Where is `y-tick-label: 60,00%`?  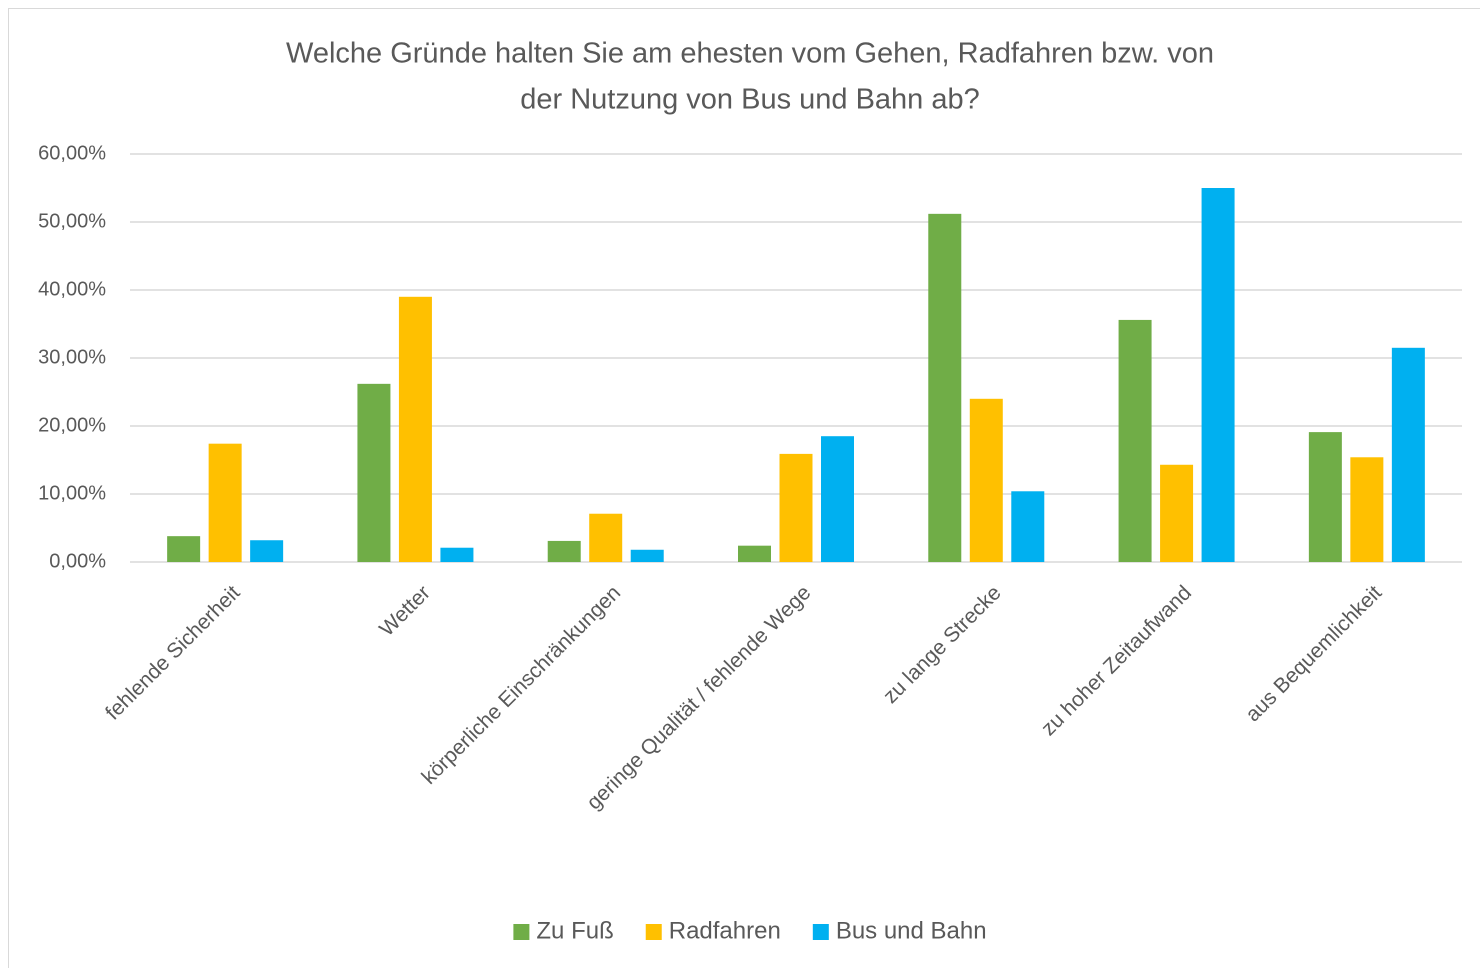
y-tick-label: 60,00% is located at coordinates (72, 153).